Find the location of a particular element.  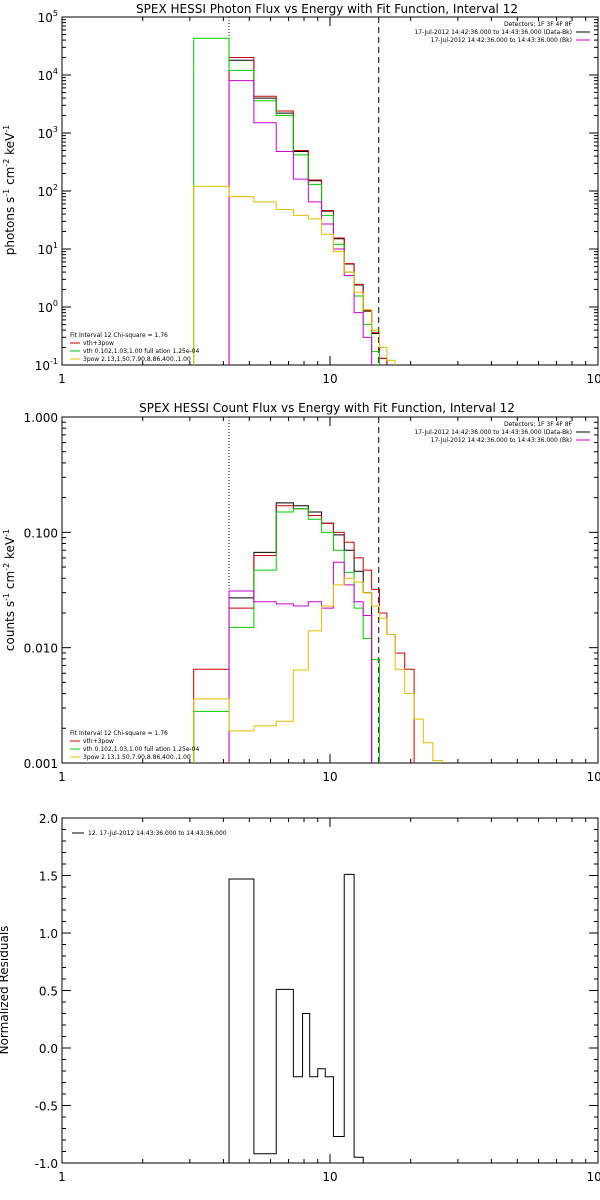

y-tick-label: 10⁰ is located at coordinates (48, 307).